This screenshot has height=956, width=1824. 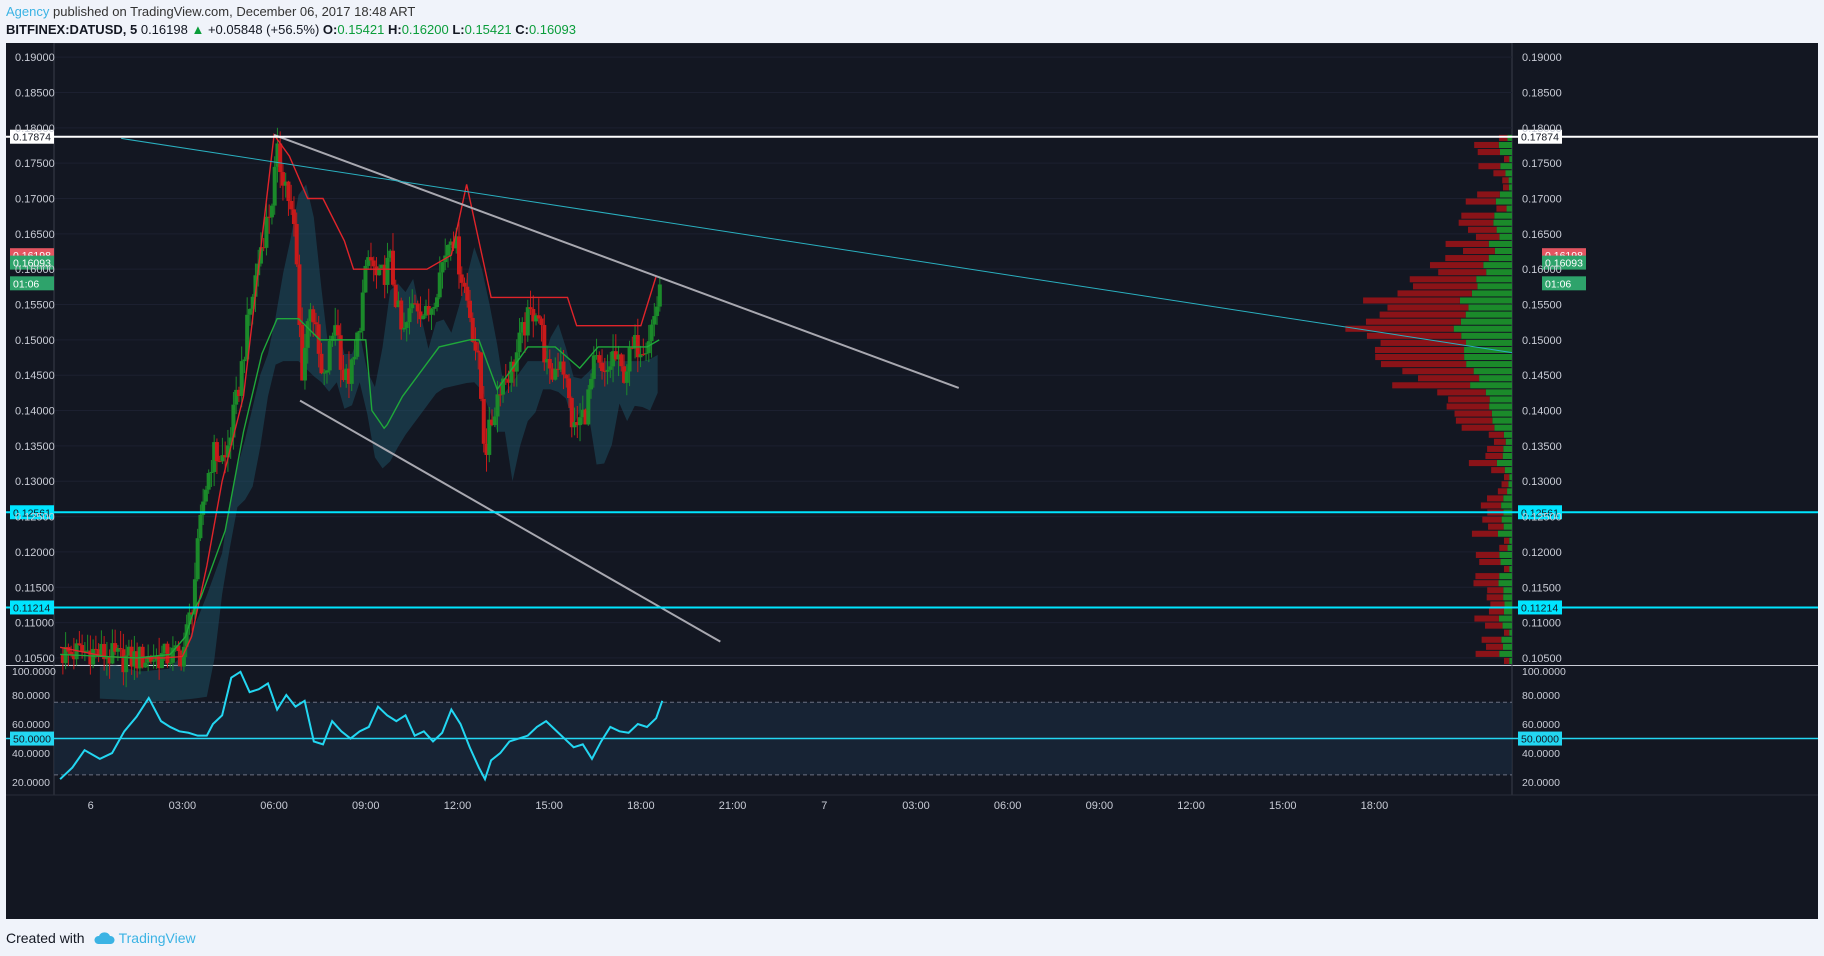 I want to click on price-axis-tick-left: 0.18500, so click(x=35, y=93).